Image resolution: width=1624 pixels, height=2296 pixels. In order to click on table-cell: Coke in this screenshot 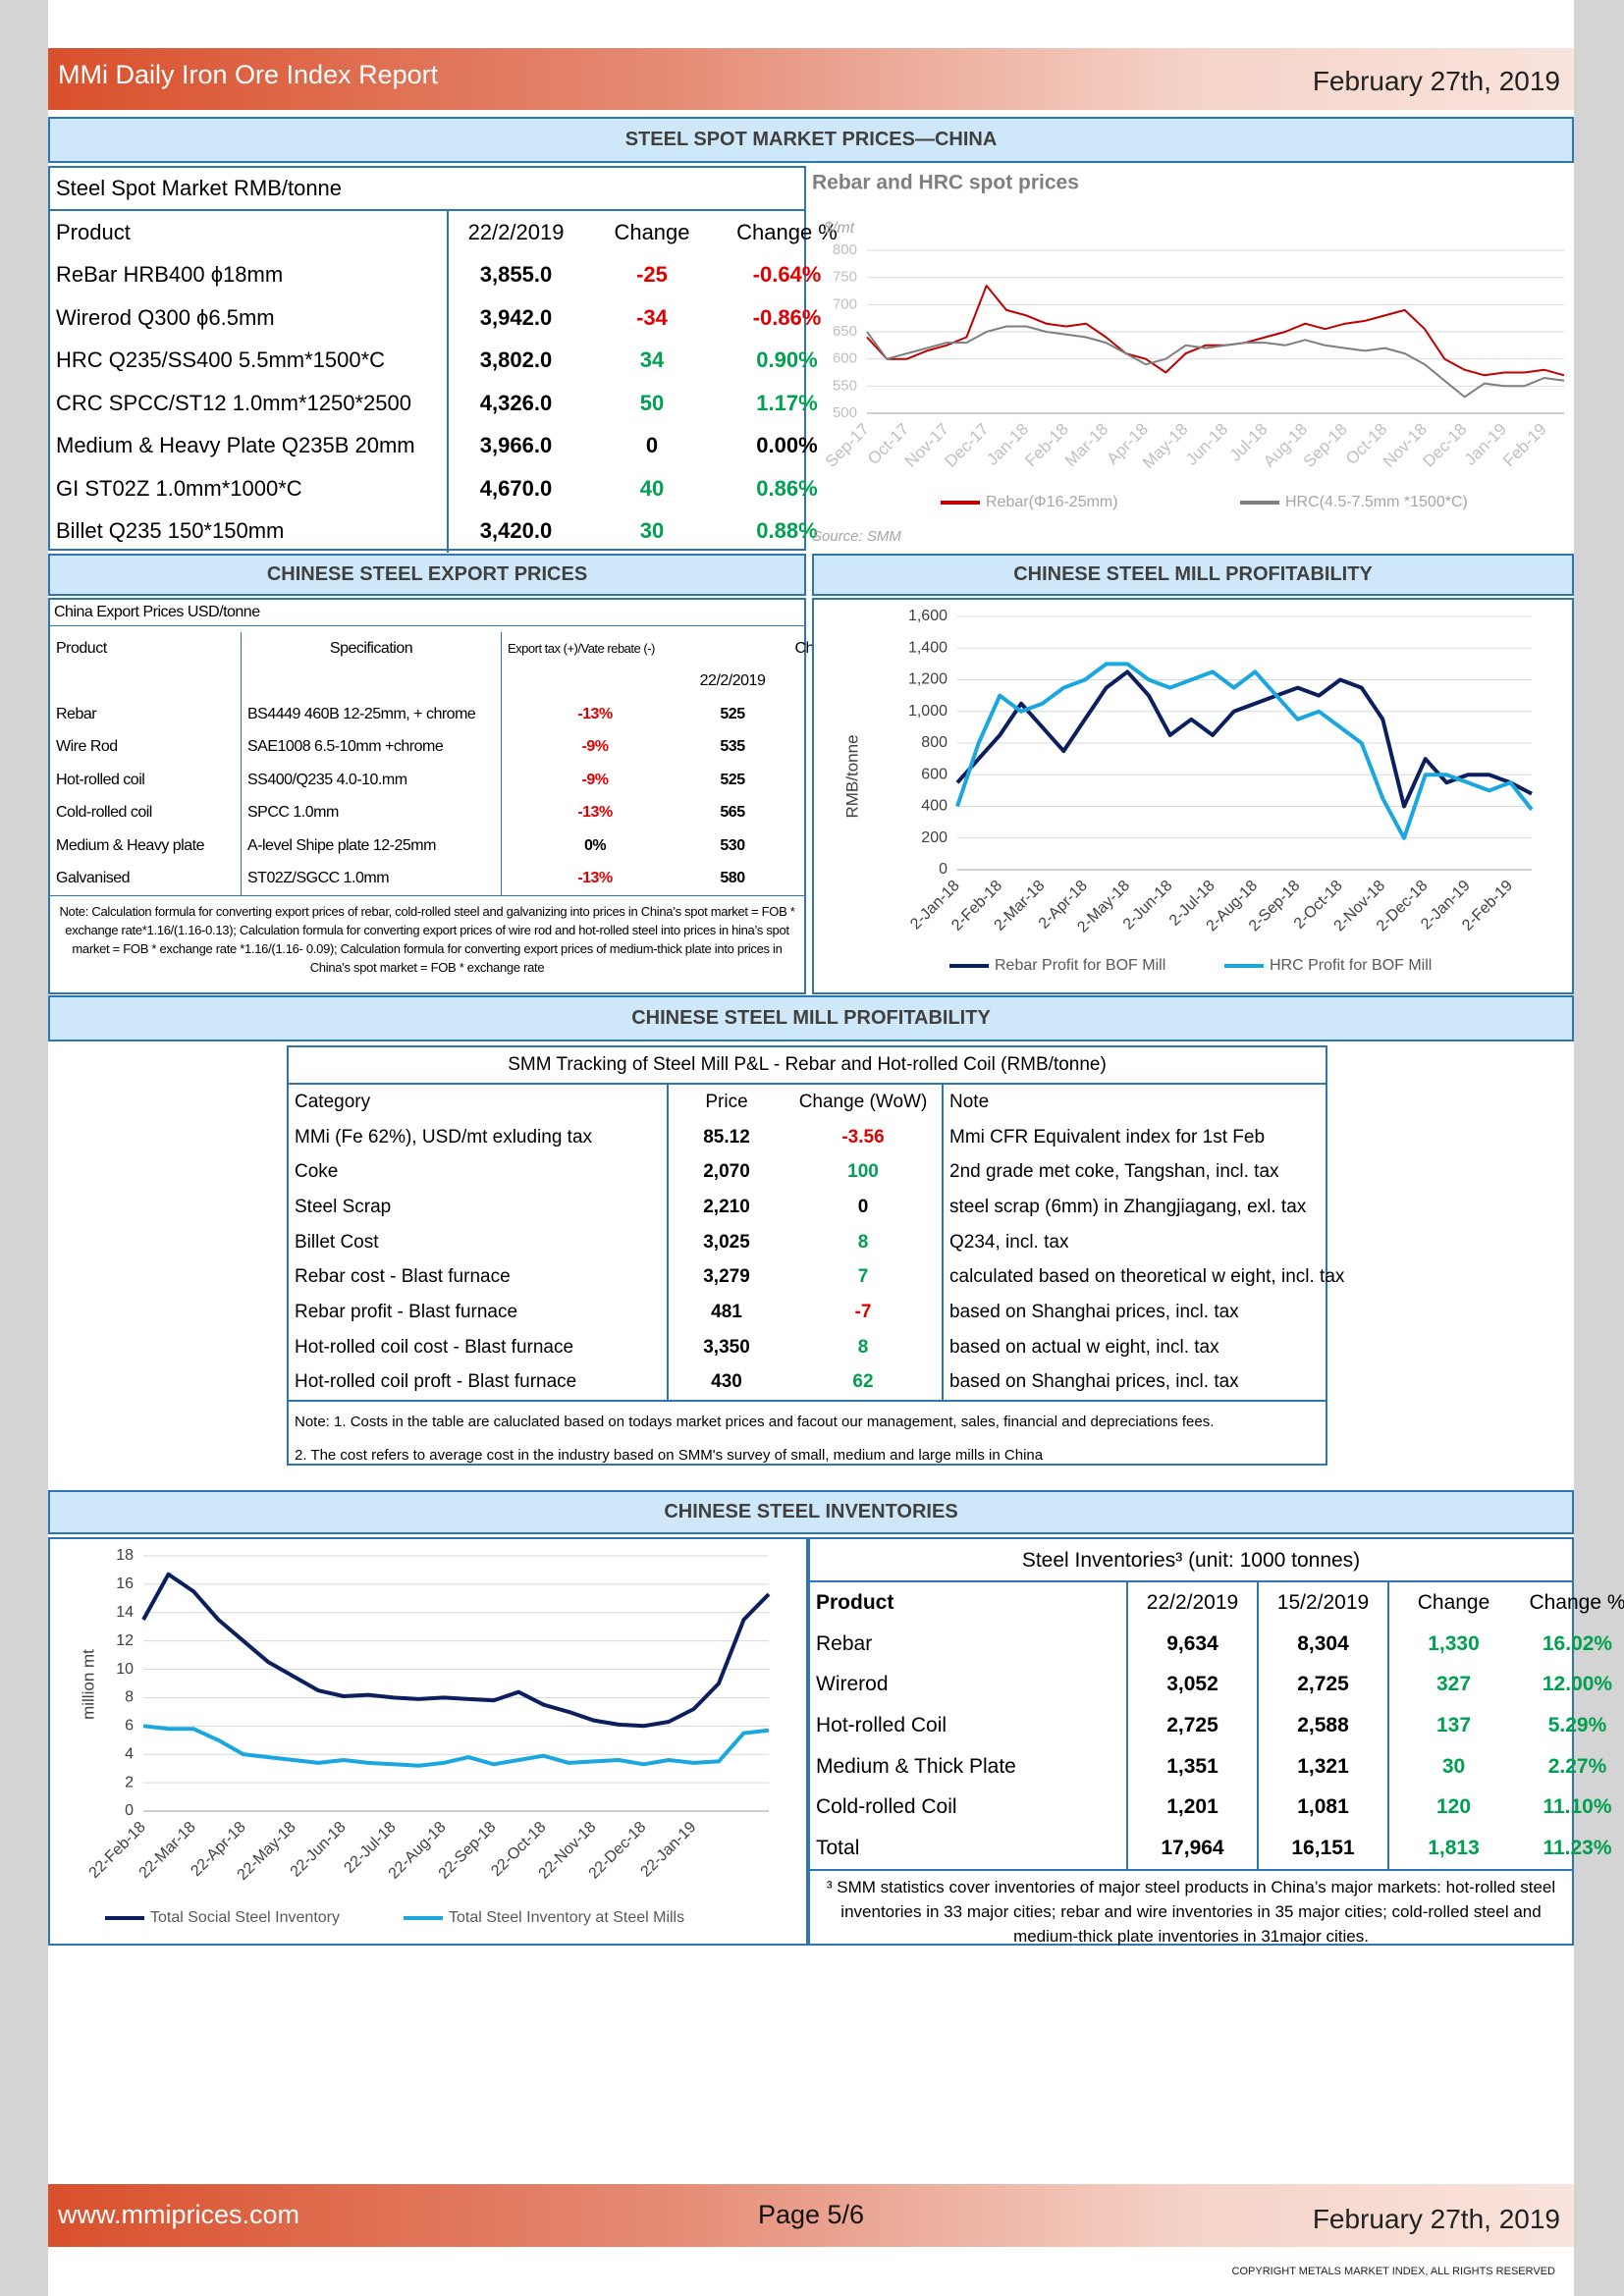, I will do `click(479, 1172)`.